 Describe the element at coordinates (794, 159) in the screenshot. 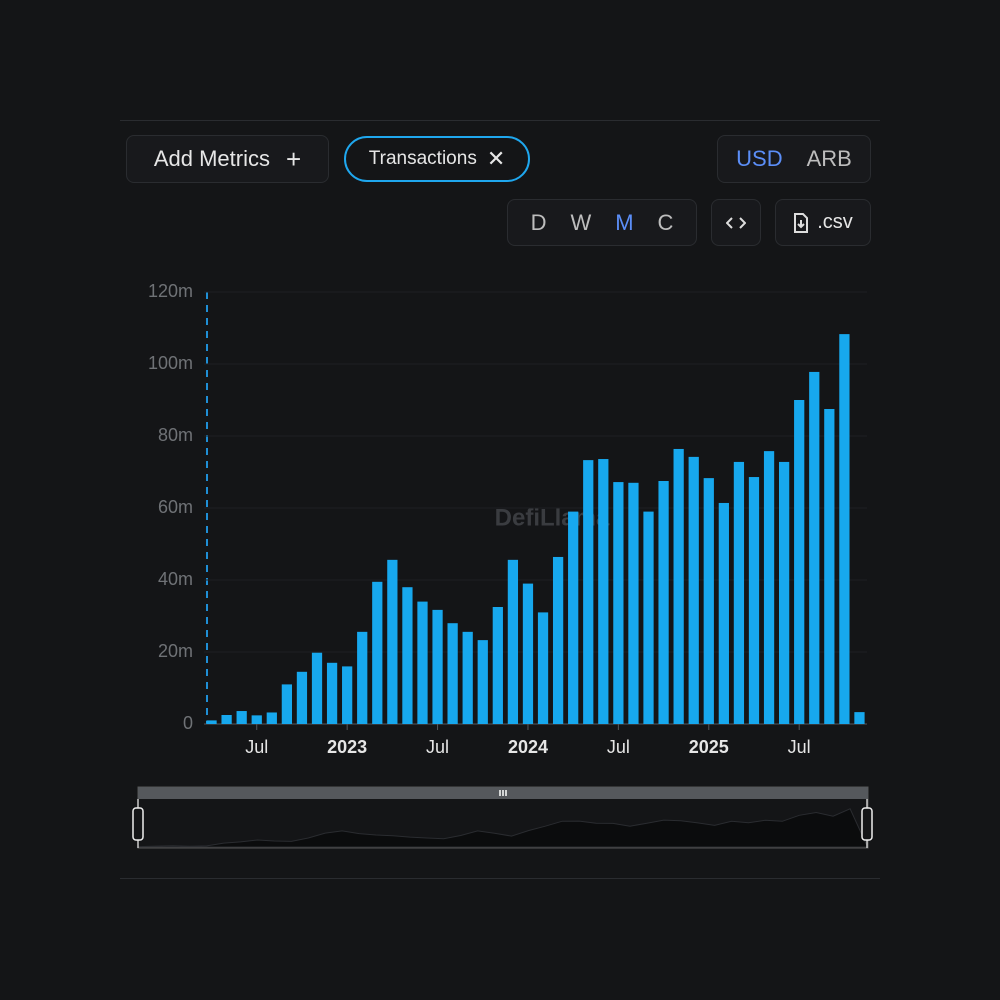

I see `currency-toggle: USD ARB` at that location.